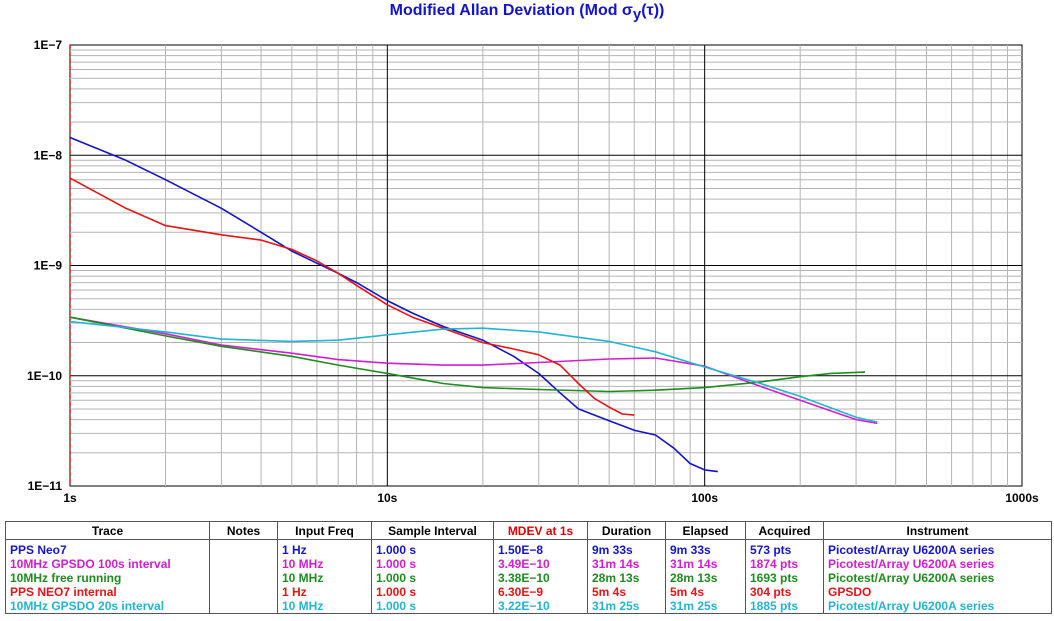 Image resolution: width=1054 pixels, height=621 pixels. I want to click on header-acquired: Acquired, so click(784, 530).